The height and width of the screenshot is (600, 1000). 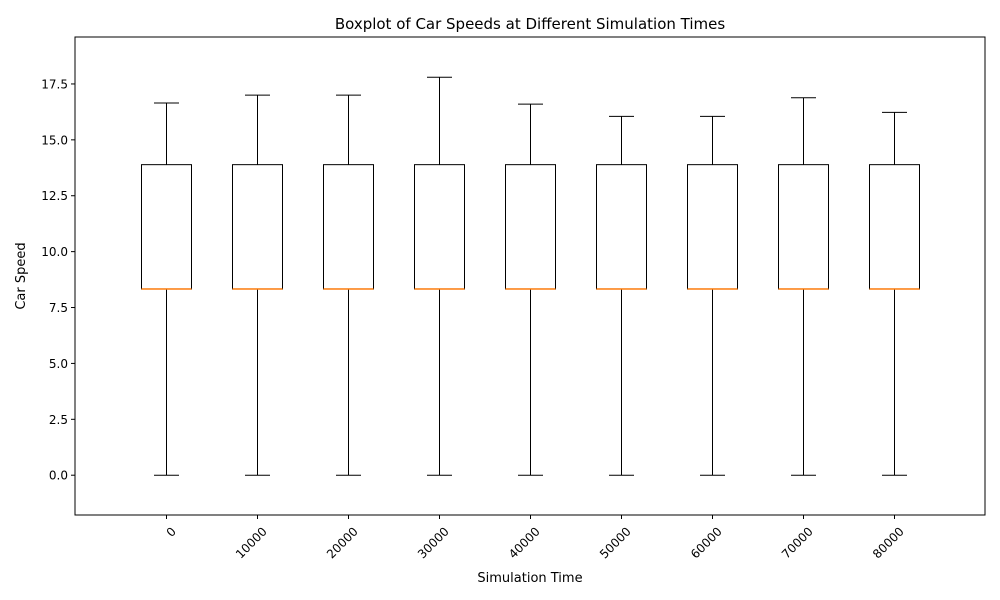 What do you see at coordinates (54, 252) in the screenshot?
I see `y-tick-label: 10.0` at bounding box center [54, 252].